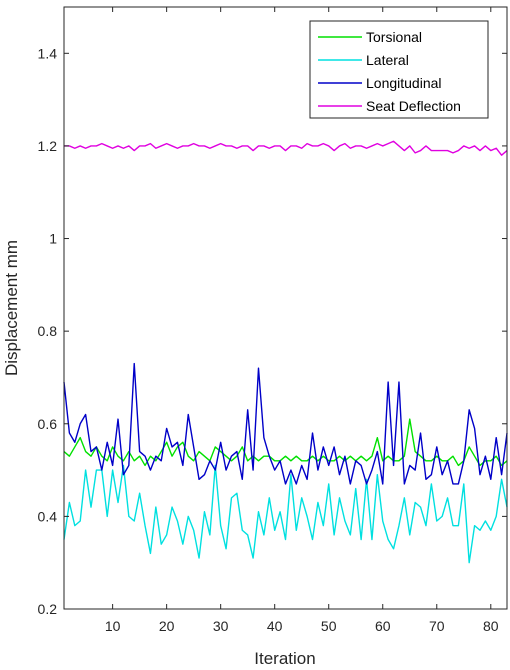  What do you see at coordinates (48, 609) in the screenshot?
I see `y-tick-label: 0.2` at bounding box center [48, 609].